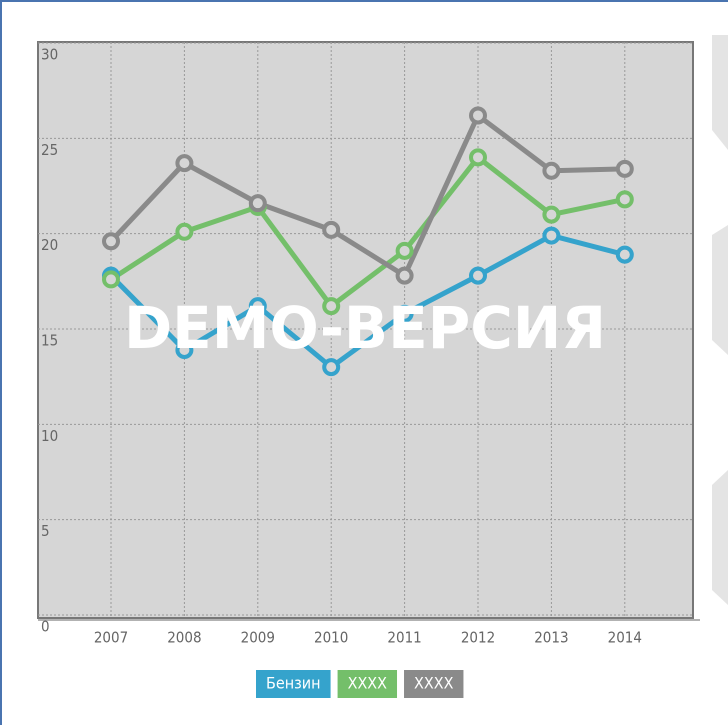 The width and height of the screenshot is (728, 725). I want to click on y-tick-label: 20, so click(49, 245).